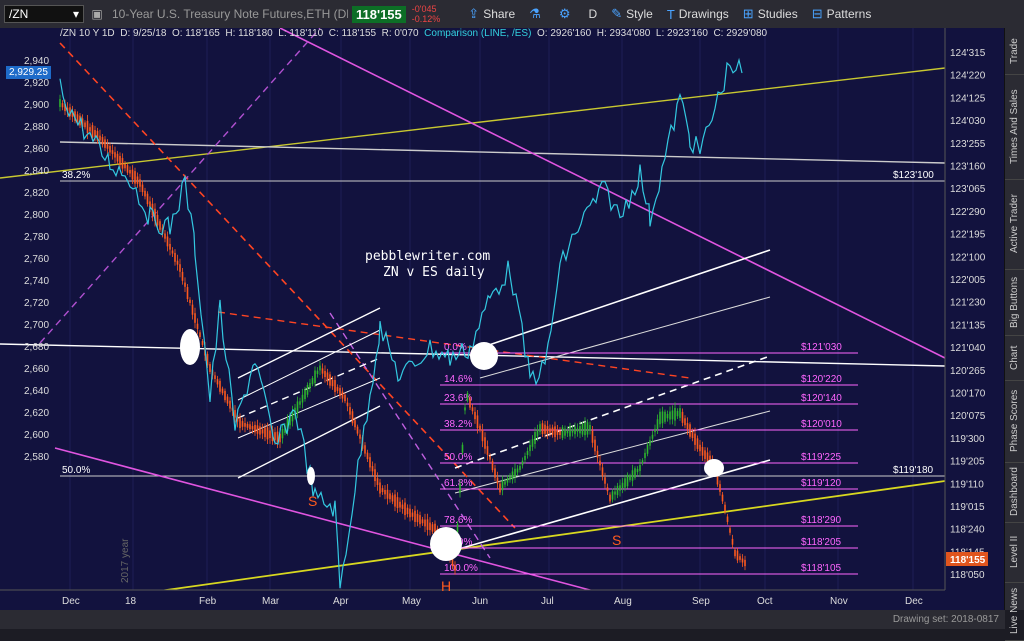 This screenshot has height=641, width=1024. Describe the element at coordinates (537, 14) in the screenshot. I see `flask-button: ⚗` at that location.